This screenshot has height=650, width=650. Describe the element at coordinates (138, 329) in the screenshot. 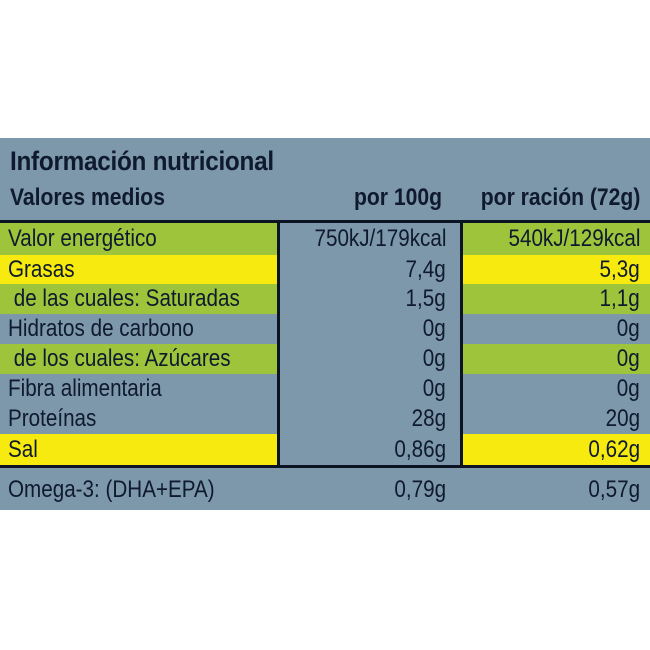

I see `row-label: Hidratos de carbono` at that location.